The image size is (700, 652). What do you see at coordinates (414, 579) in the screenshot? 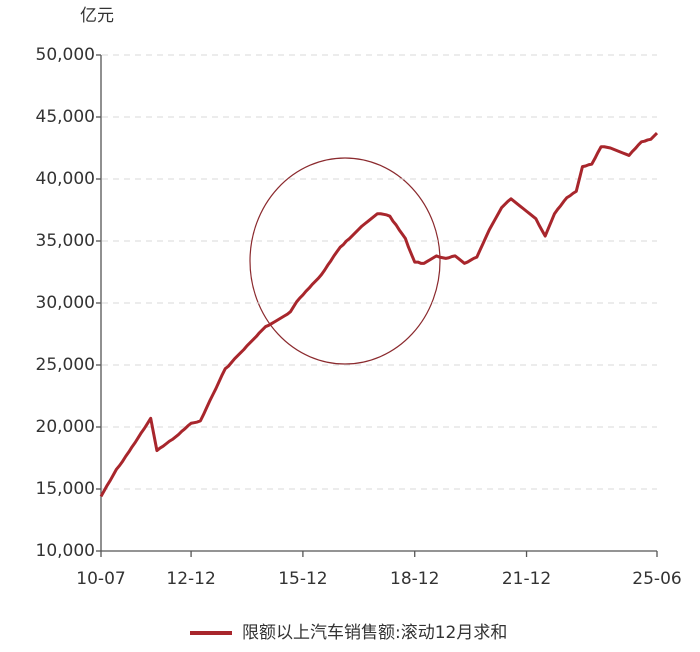
I see `x-tick-label: 18-12` at bounding box center [414, 579].